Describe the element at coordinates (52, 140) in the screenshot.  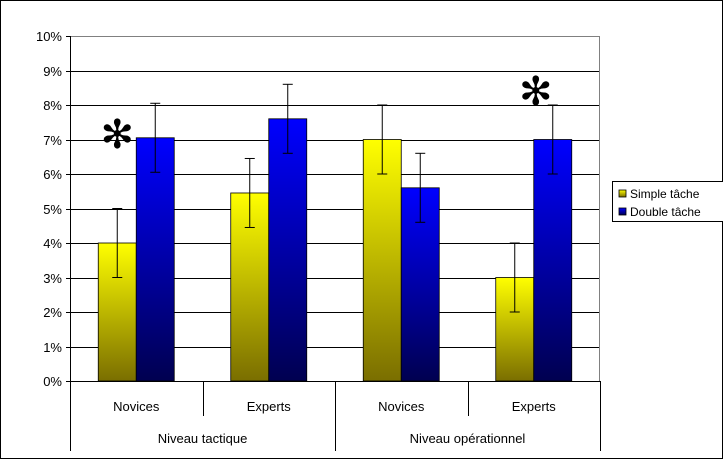
I see `y-tick-label: 7%` at that location.